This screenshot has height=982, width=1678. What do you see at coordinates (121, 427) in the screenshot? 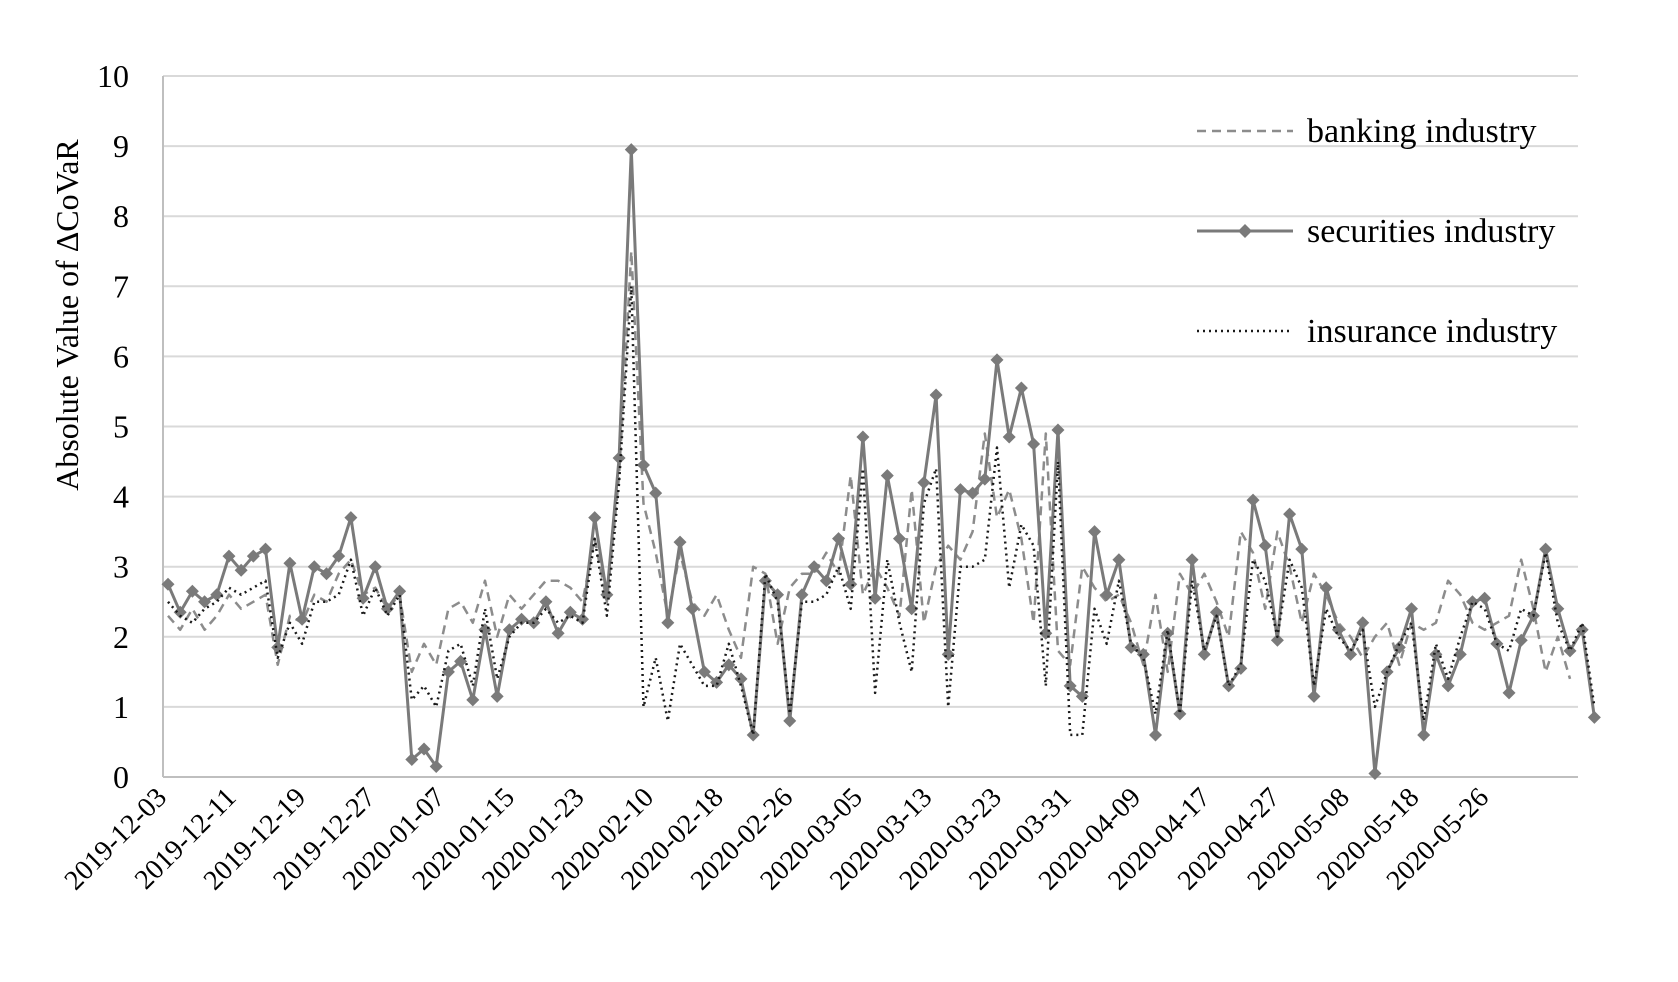
I see `y-tick-label: 5` at bounding box center [121, 427].